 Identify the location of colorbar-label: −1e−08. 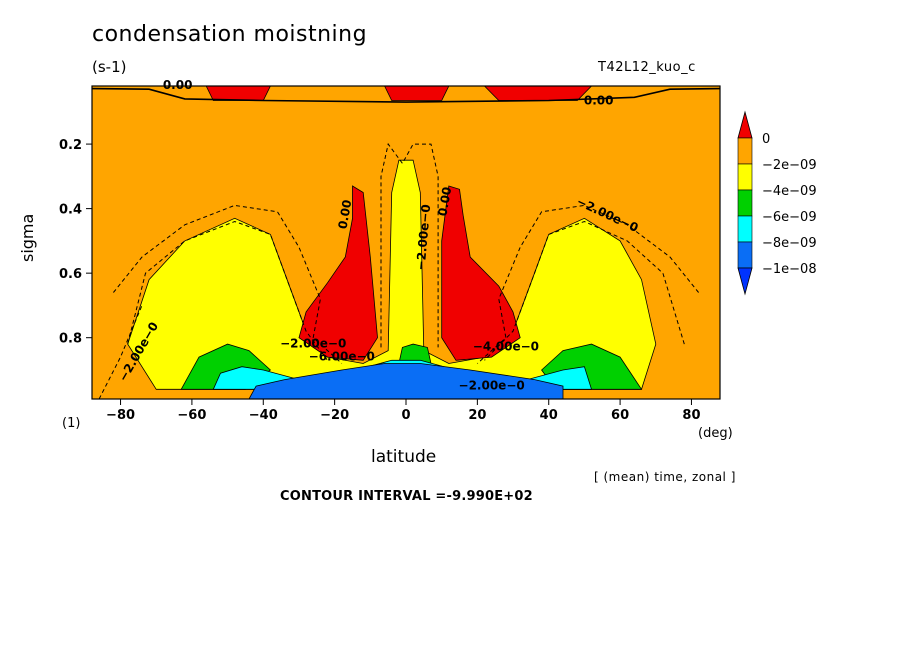
(789, 269).